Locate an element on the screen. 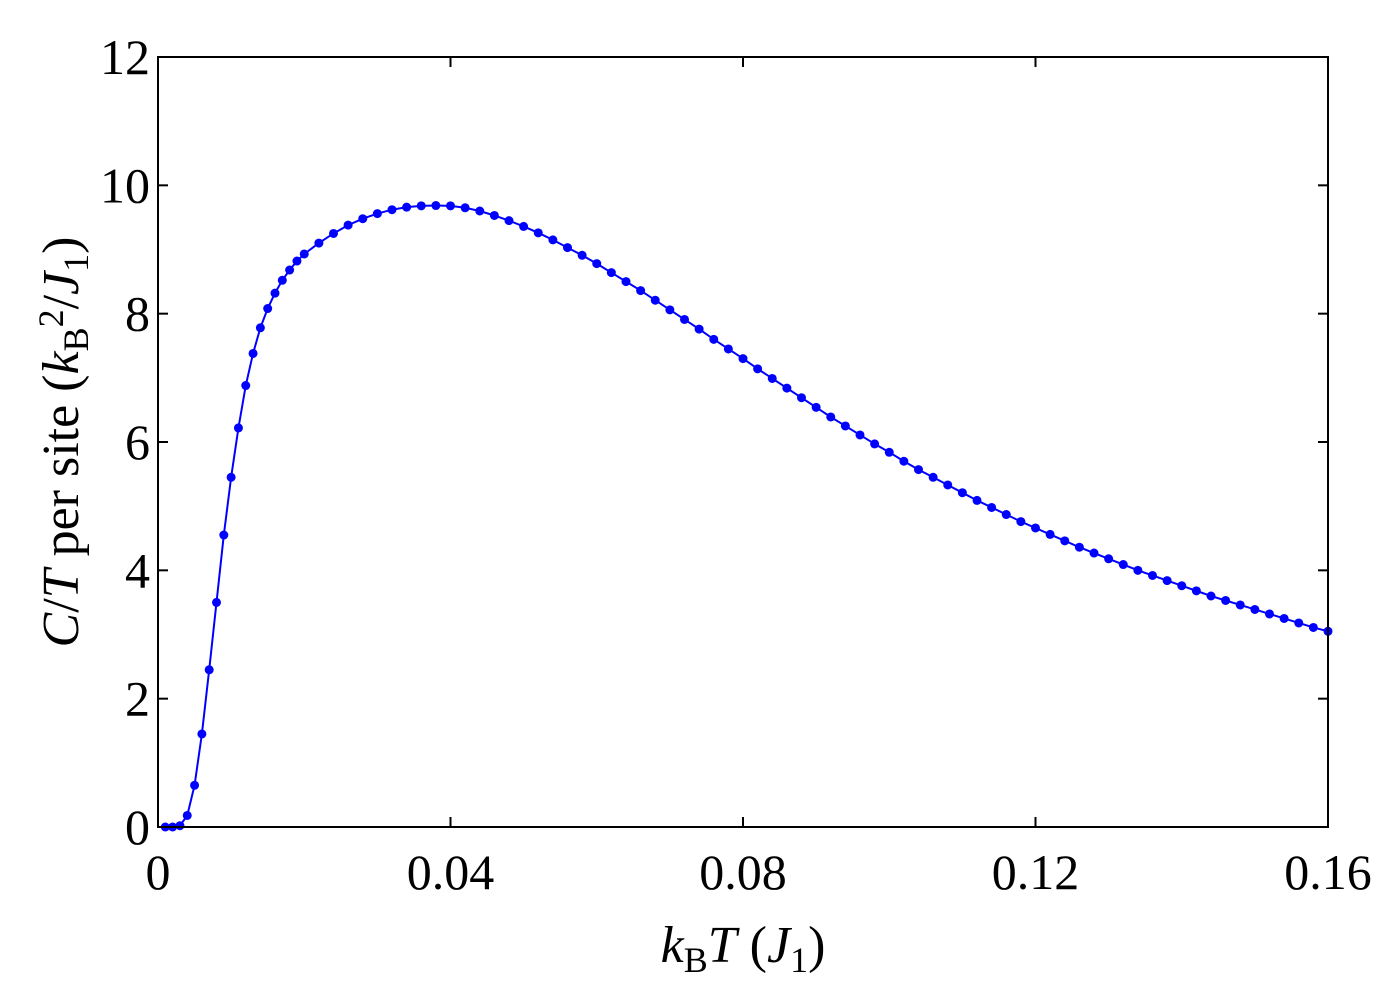 The width and height of the screenshot is (1400, 1000). y-tick-label: 8 is located at coordinates (137, 314).